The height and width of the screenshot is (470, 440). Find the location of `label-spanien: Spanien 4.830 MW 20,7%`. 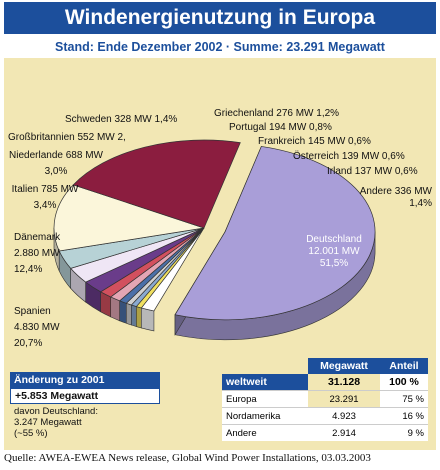

label-spanien: Spanien 4.830 MW 20,7% is located at coordinates (37, 328).